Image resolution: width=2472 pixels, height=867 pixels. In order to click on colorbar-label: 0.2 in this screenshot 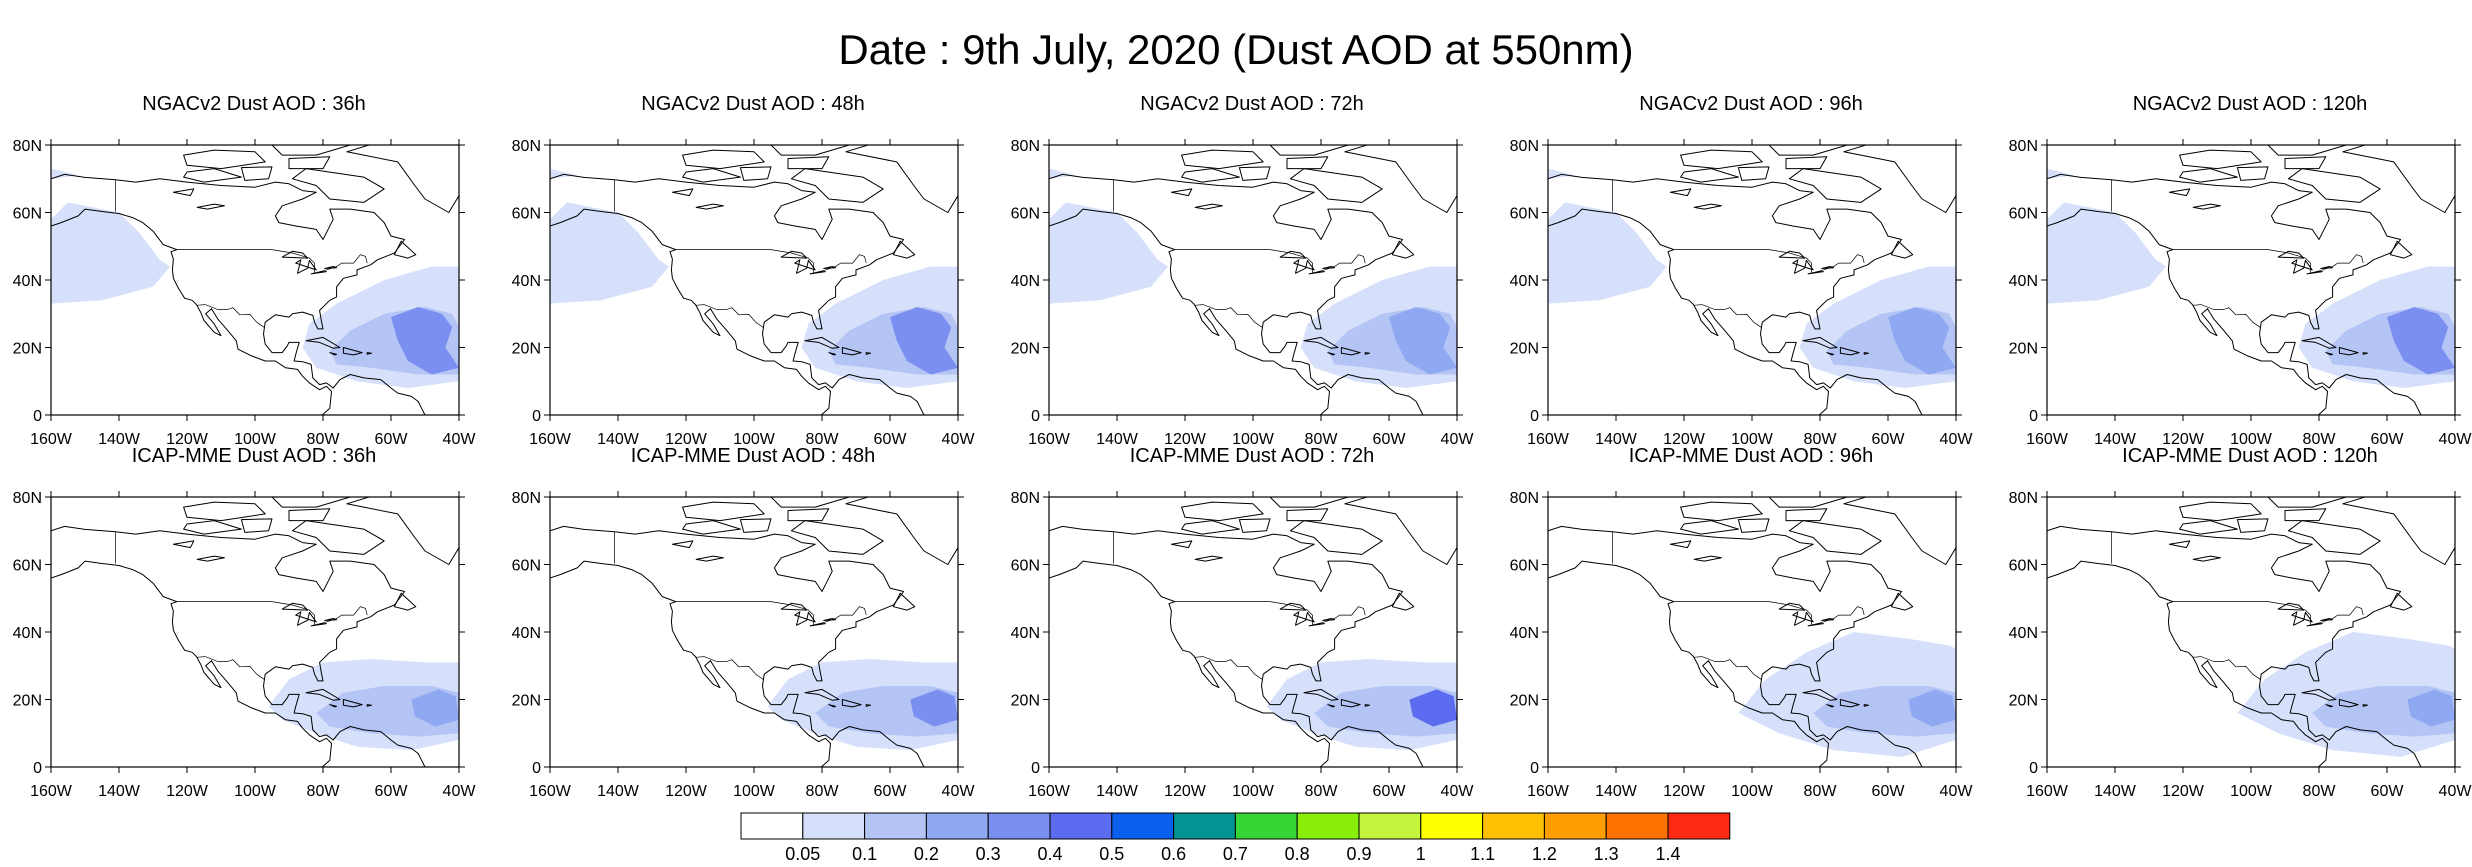, I will do `click(926, 853)`.